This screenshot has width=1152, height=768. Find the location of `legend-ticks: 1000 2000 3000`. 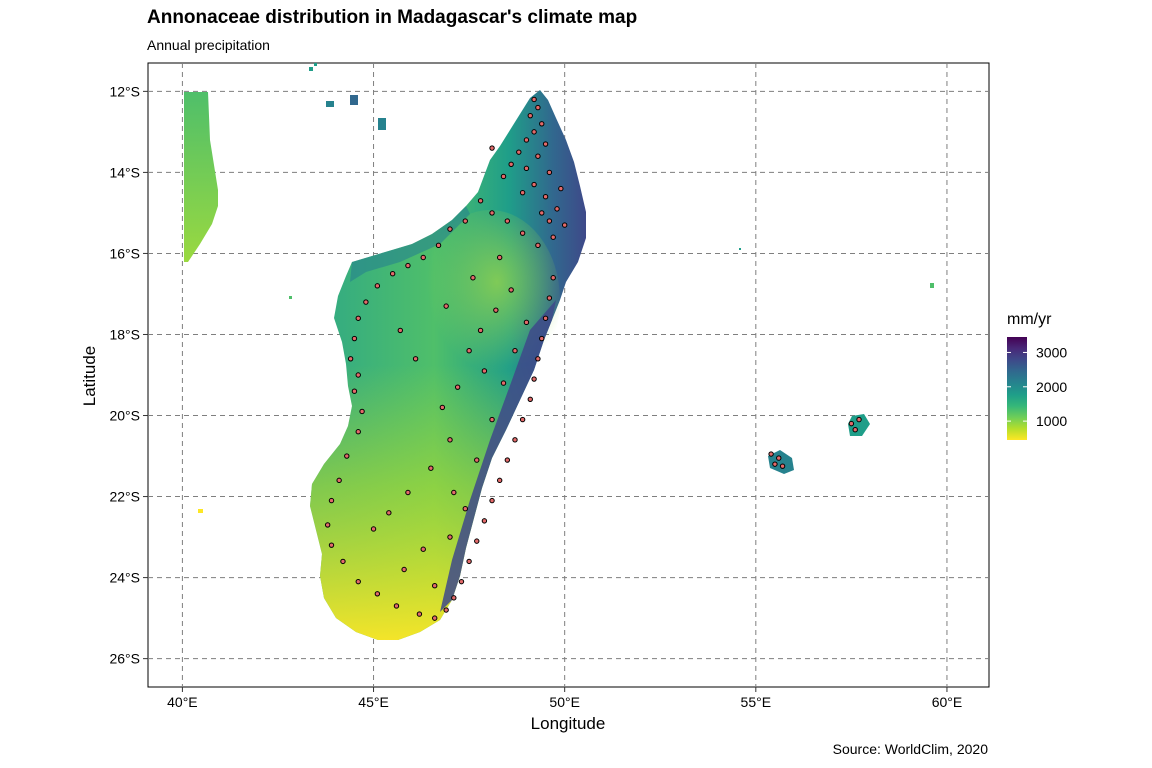

legend-ticks: 1000 2000 3000 is located at coordinates (1037, 386).